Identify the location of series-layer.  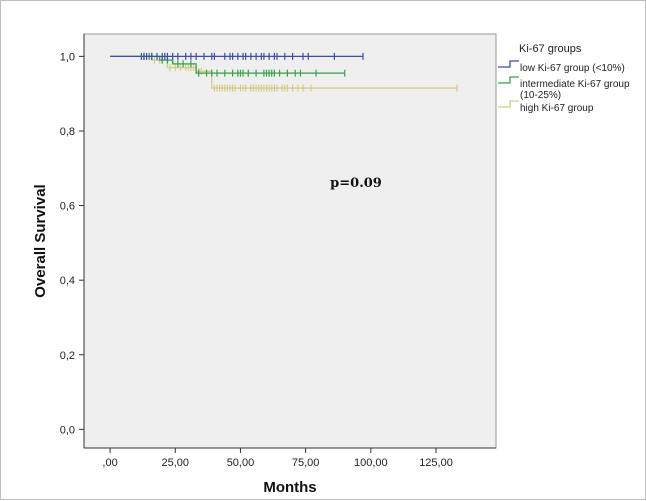
(284, 72).